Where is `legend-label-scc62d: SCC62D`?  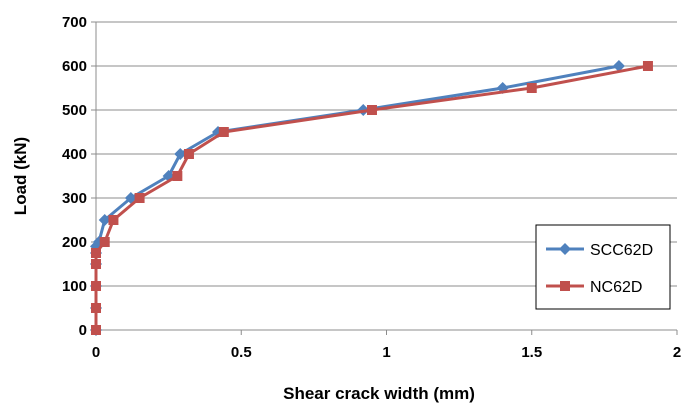 legend-label-scc62d: SCC62D is located at coordinates (621, 250).